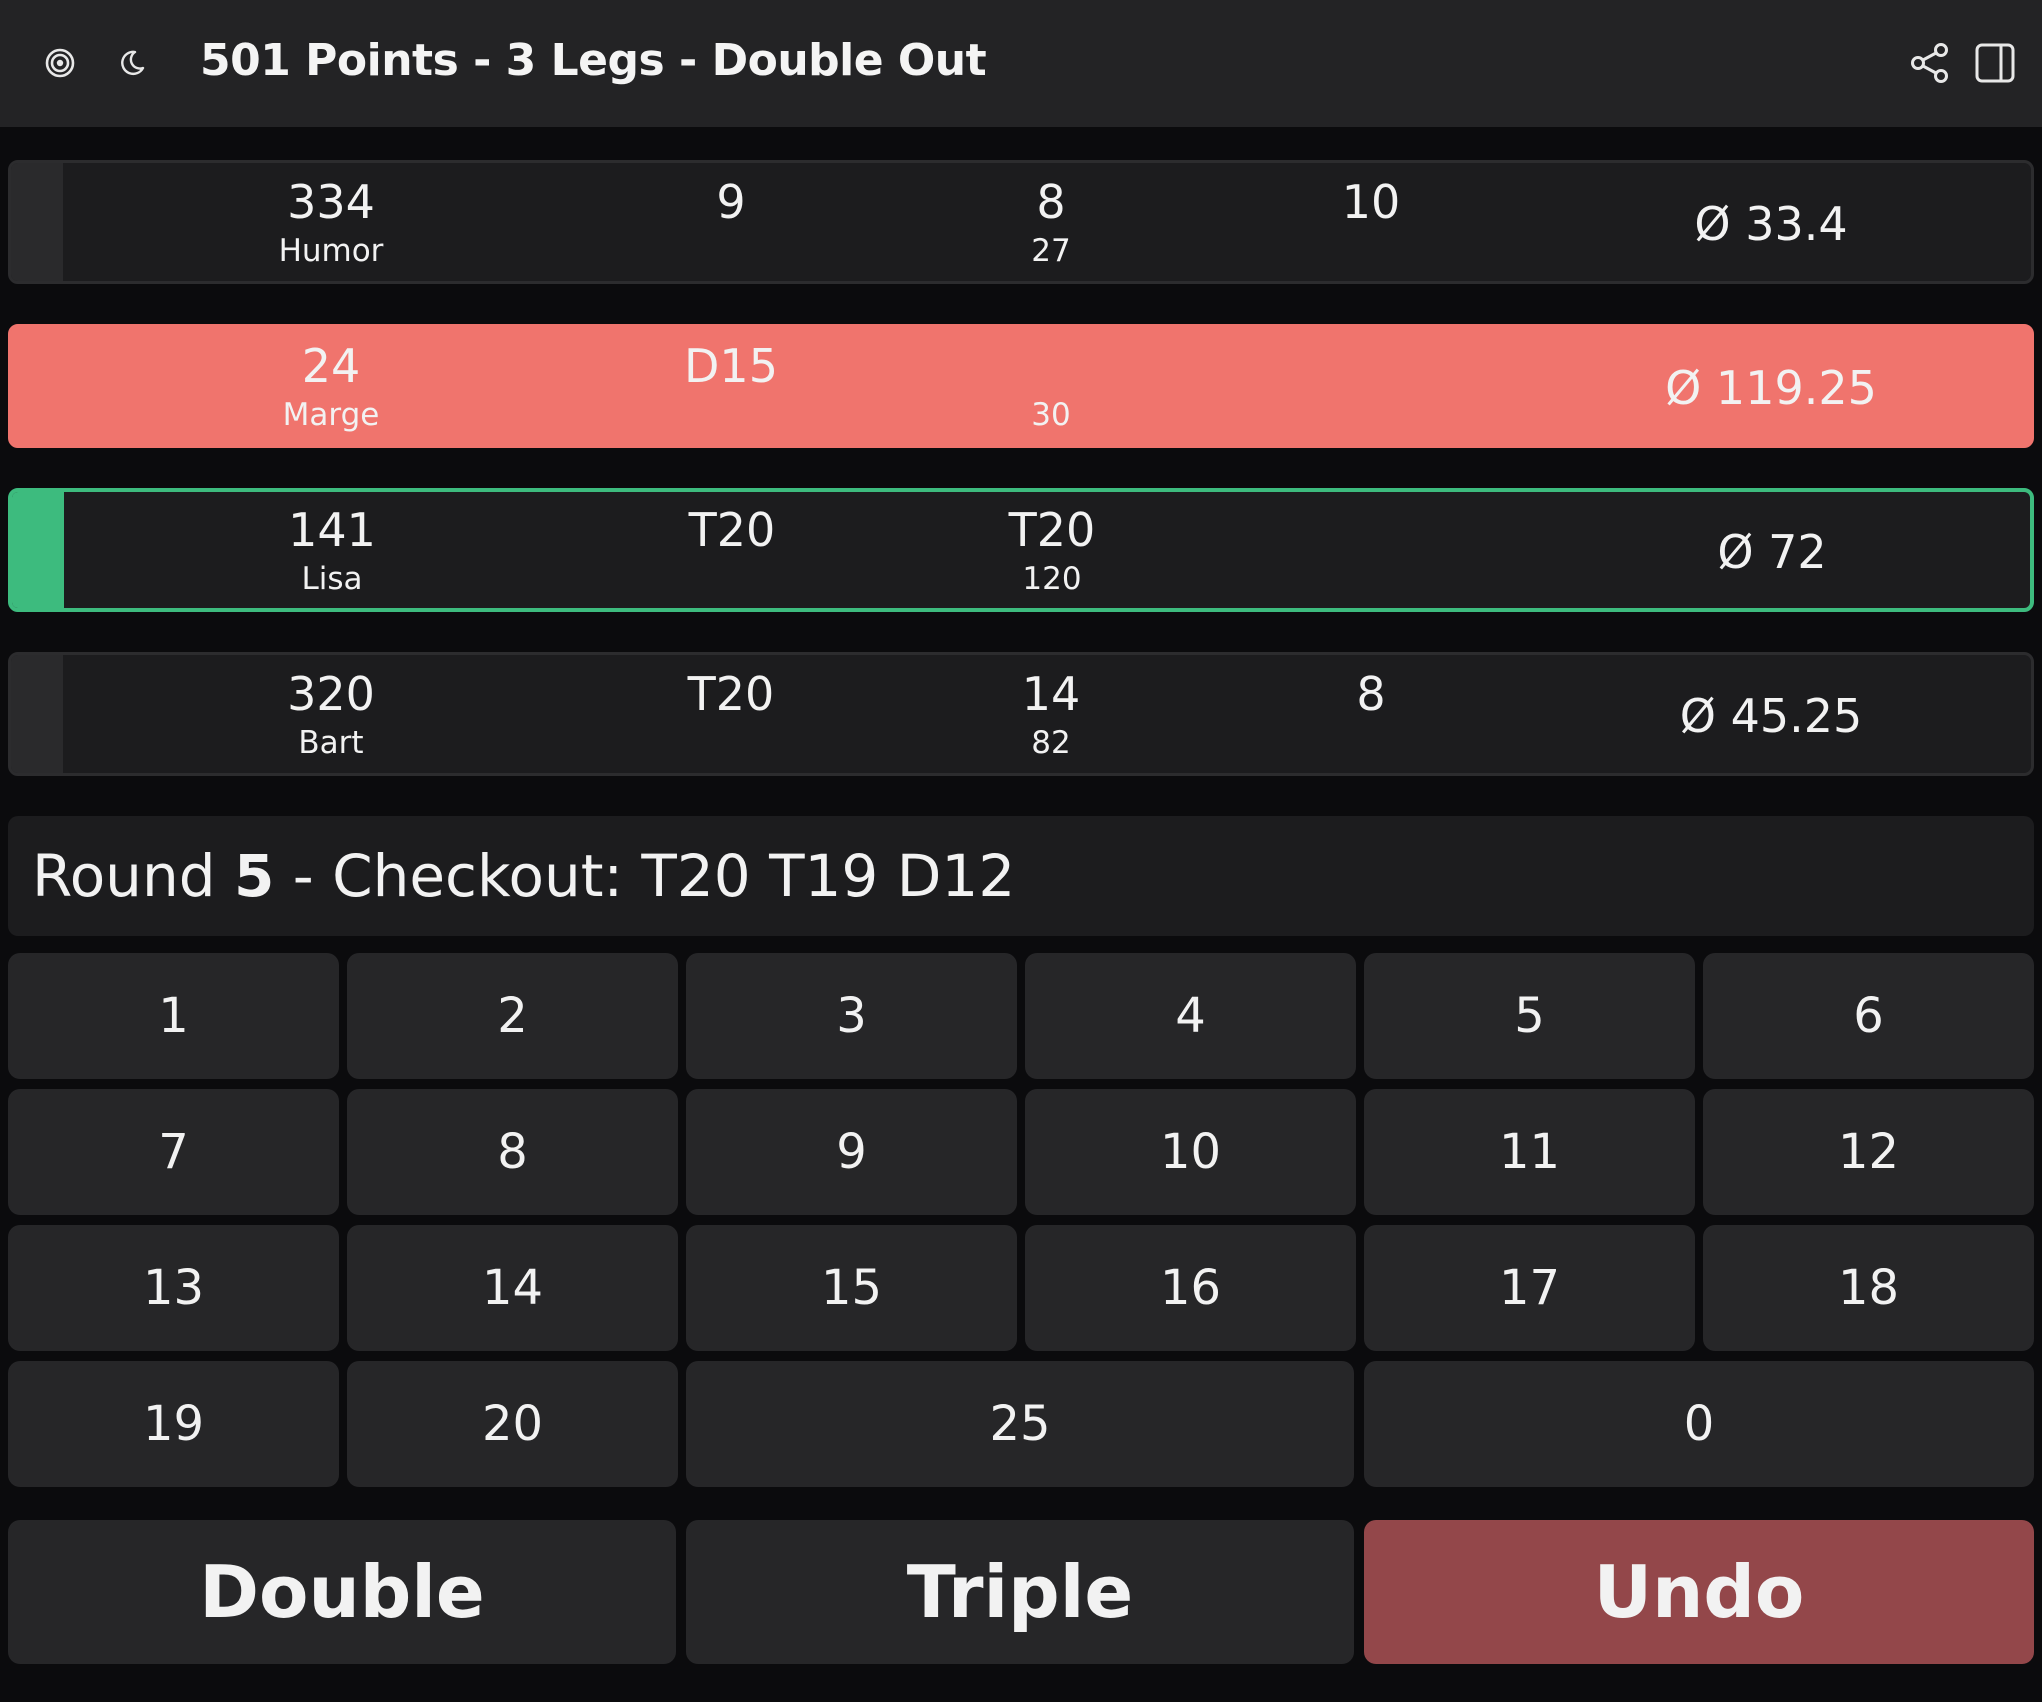 The width and height of the screenshot is (2042, 1702). I want to click on round-total: 82, so click(1051, 743).